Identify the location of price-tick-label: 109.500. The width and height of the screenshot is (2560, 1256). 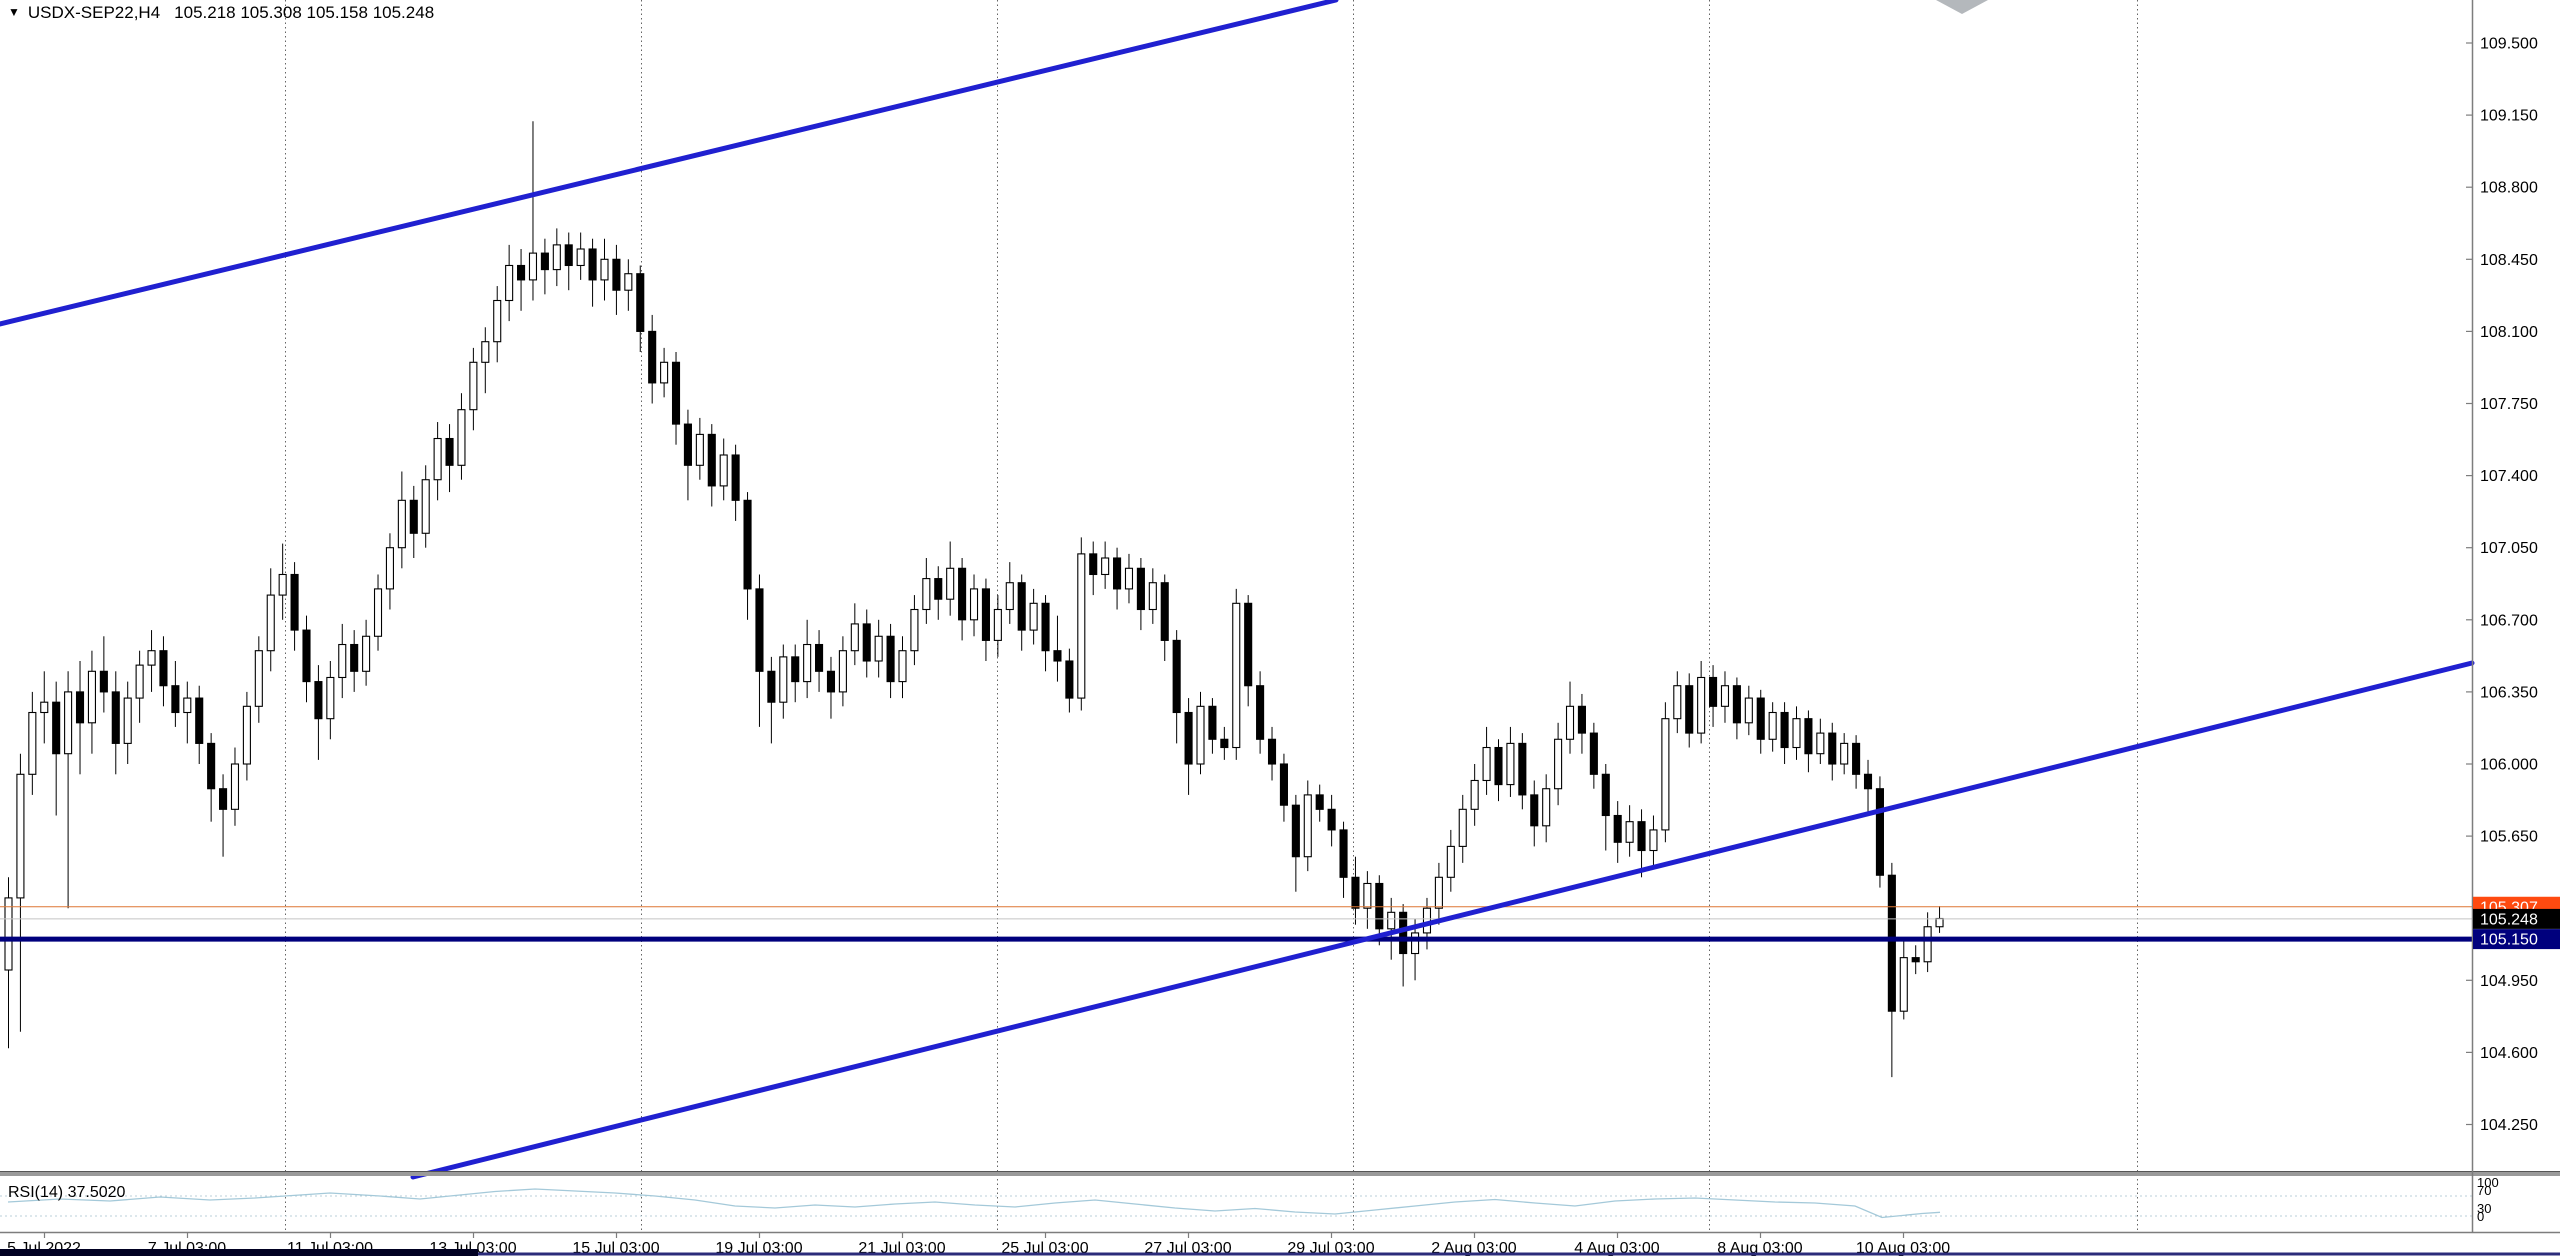
(2509, 44).